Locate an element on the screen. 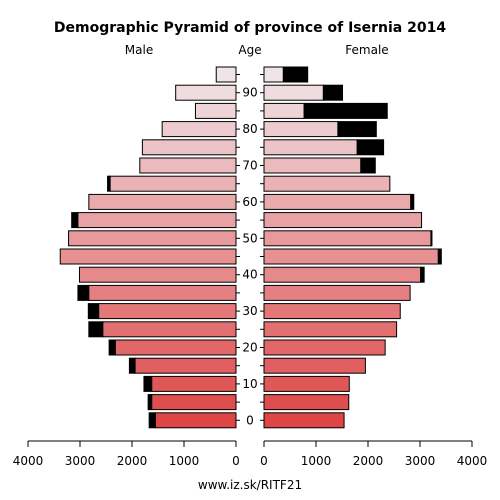 The height and width of the screenshot is (500, 500). age-tick-label-60: 60 is located at coordinates (249, 202).